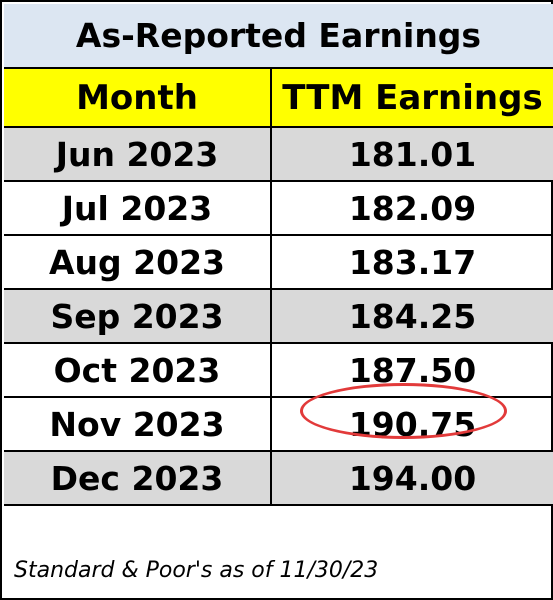 The height and width of the screenshot is (600, 553). I want to click on table-row: Sep 2023 184.25, so click(278, 316).